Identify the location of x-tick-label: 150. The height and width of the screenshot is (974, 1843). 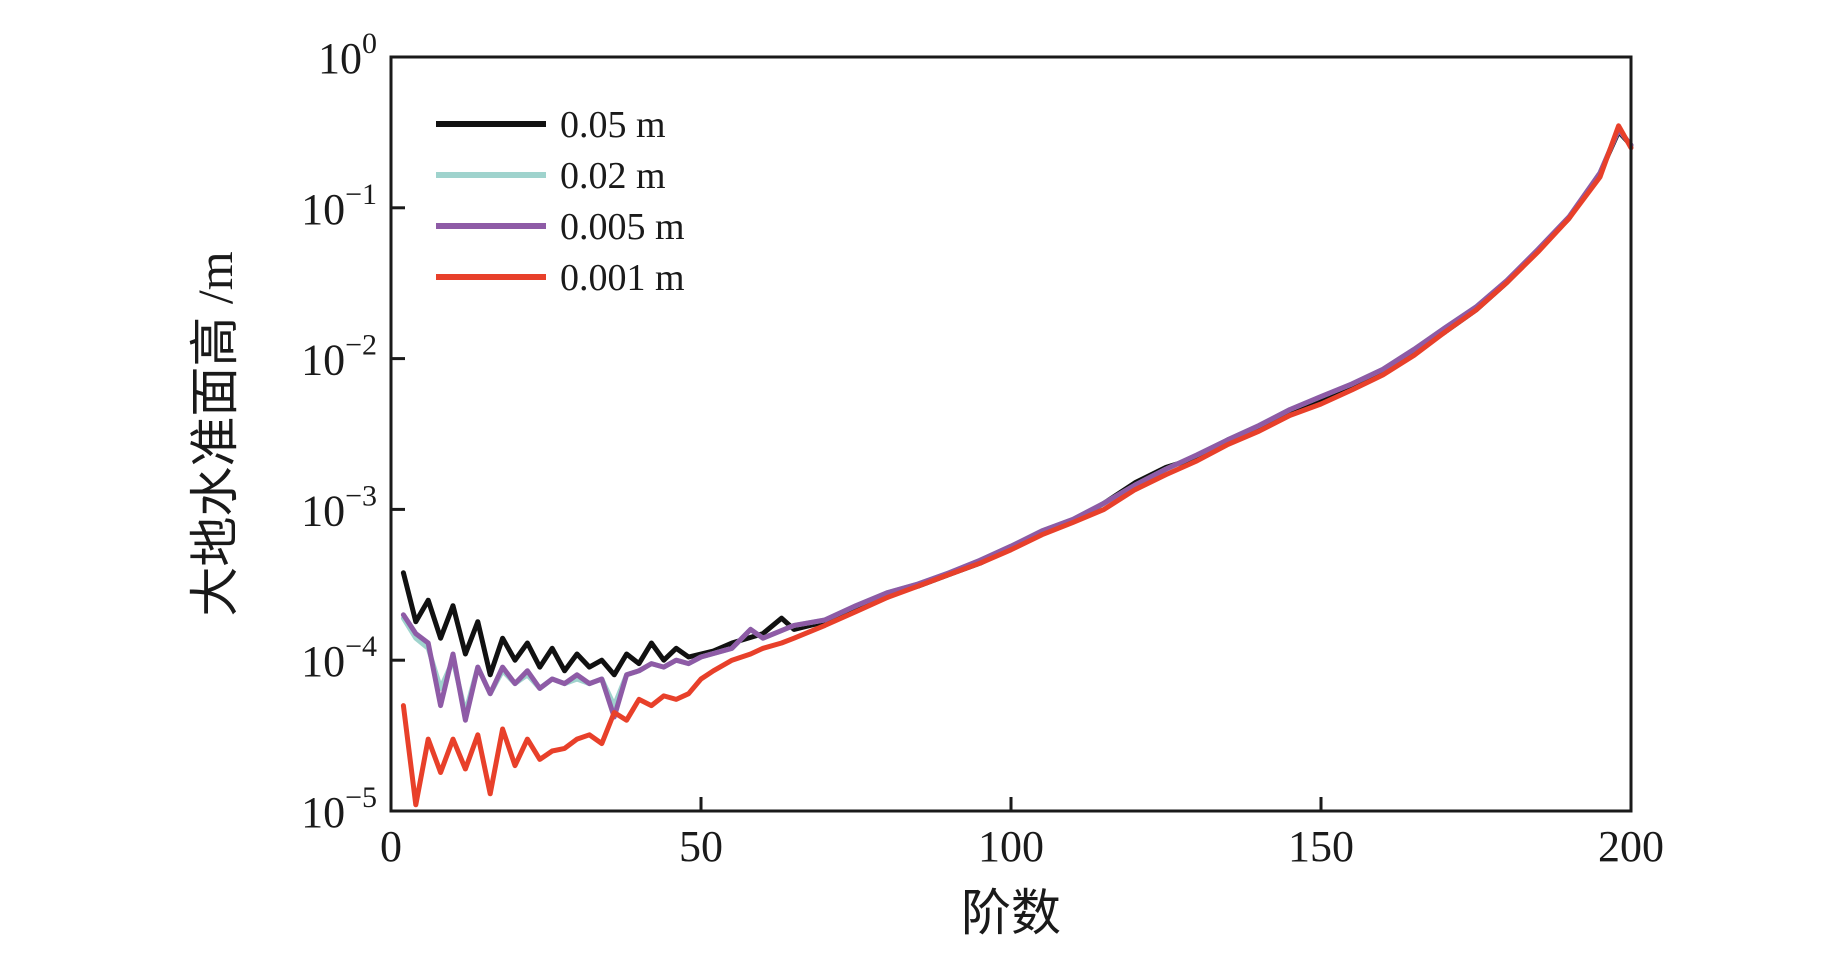
(1321, 846).